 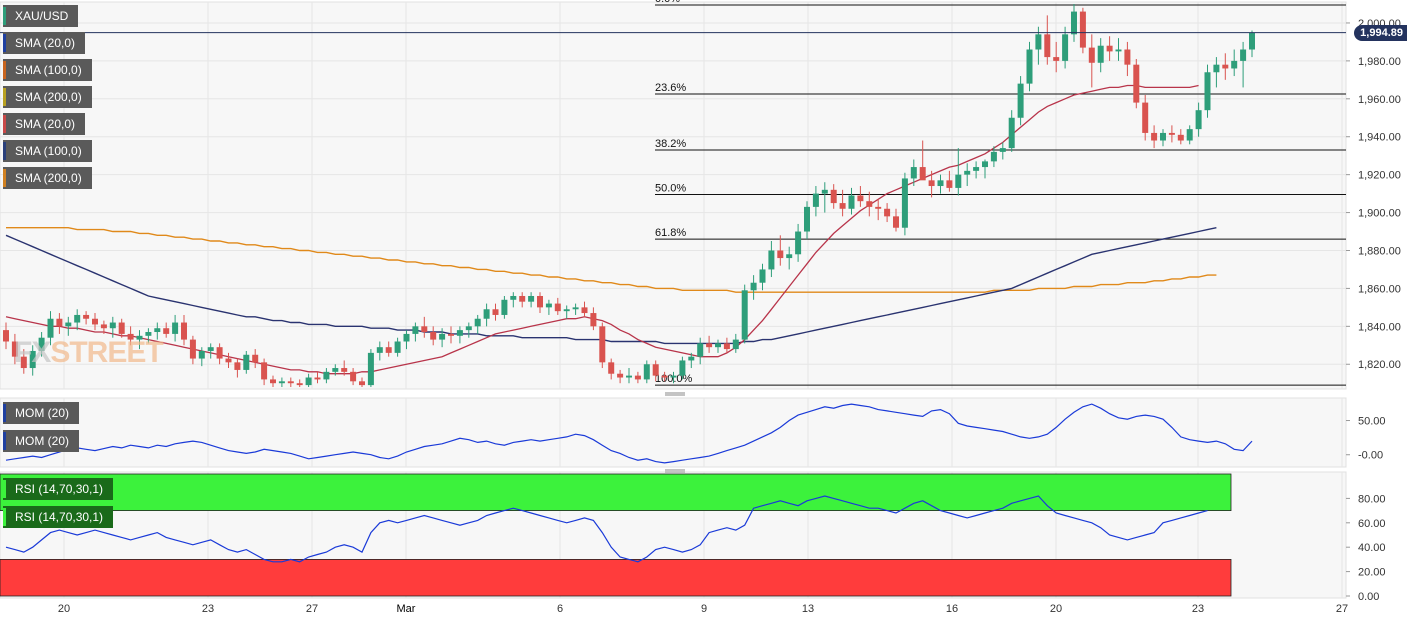 I want to click on logo-fx: FX, so click(x=32, y=352).